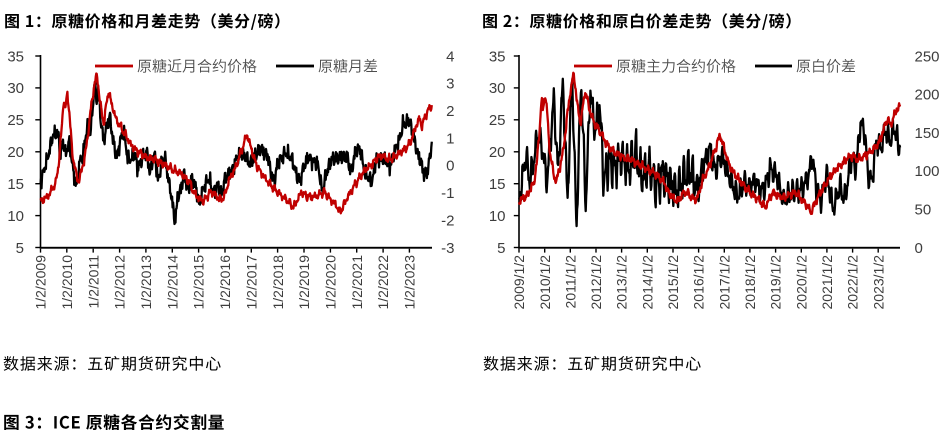 The width and height of the screenshot is (949, 439). What do you see at coordinates (447, 193) in the screenshot?
I see `svg-text: -1` at bounding box center [447, 193].